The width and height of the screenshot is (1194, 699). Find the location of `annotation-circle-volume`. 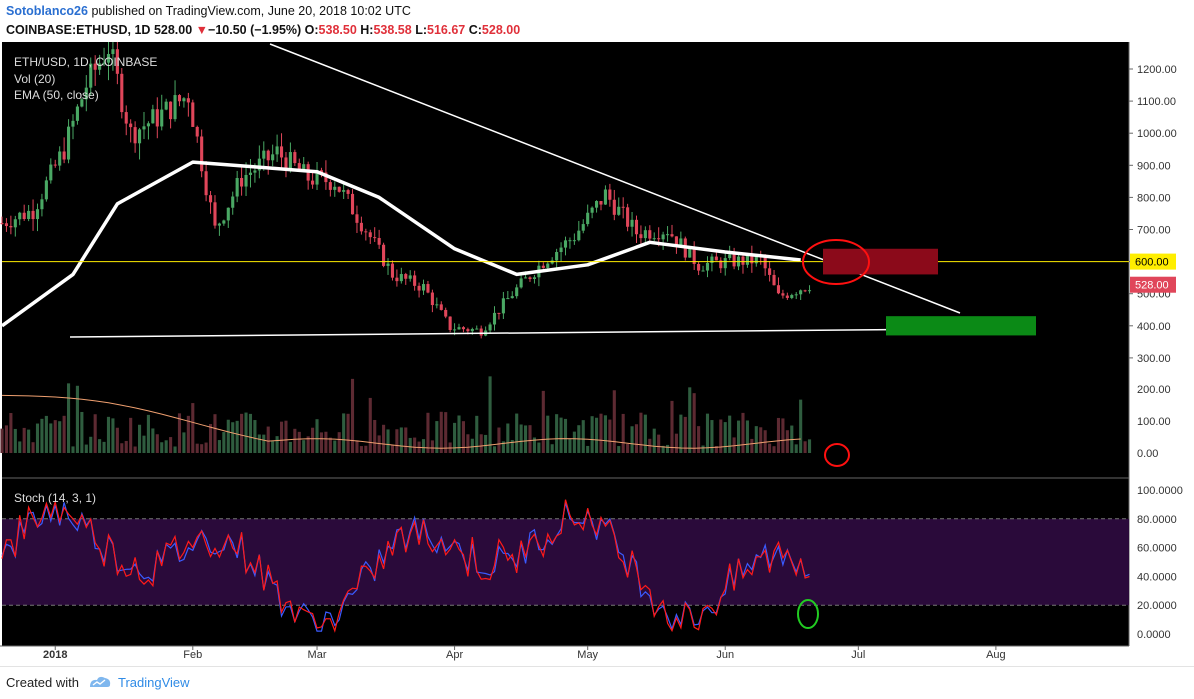

annotation-circle-volume is located at coordinates (837, 455).